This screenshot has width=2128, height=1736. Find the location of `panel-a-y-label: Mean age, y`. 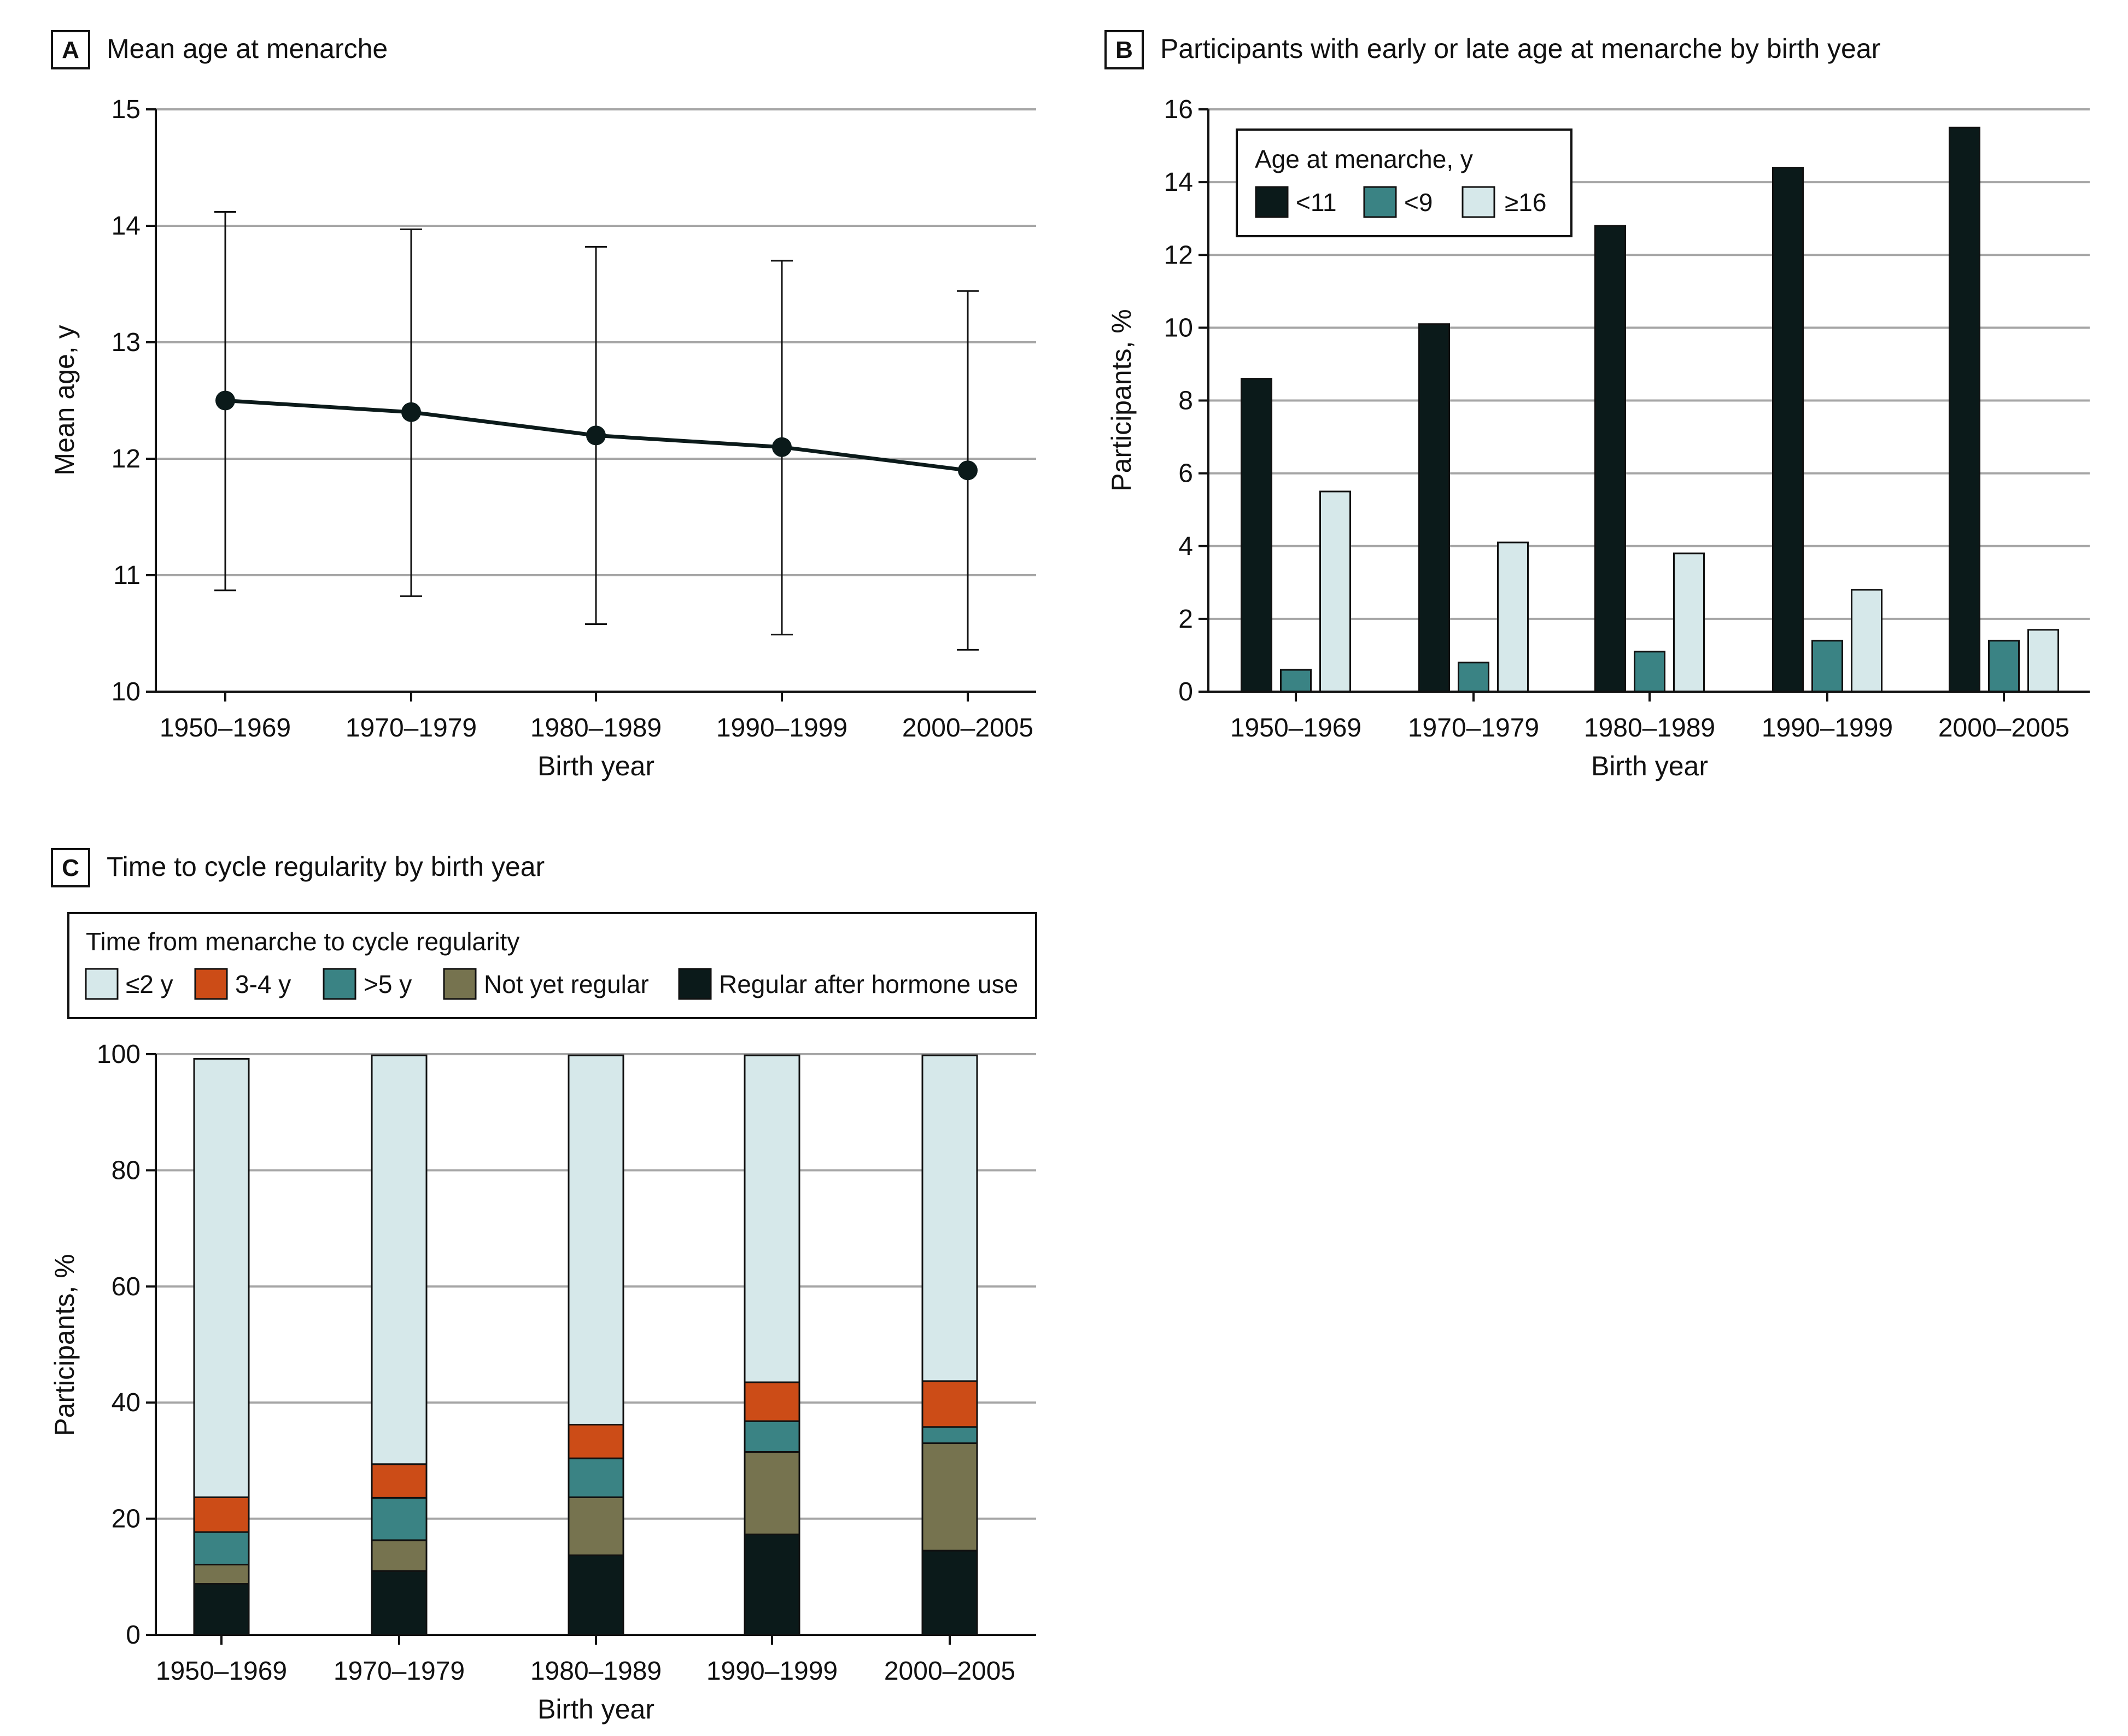

panel-a-y-label: Mean age, y is located at coordinates (64, 400).